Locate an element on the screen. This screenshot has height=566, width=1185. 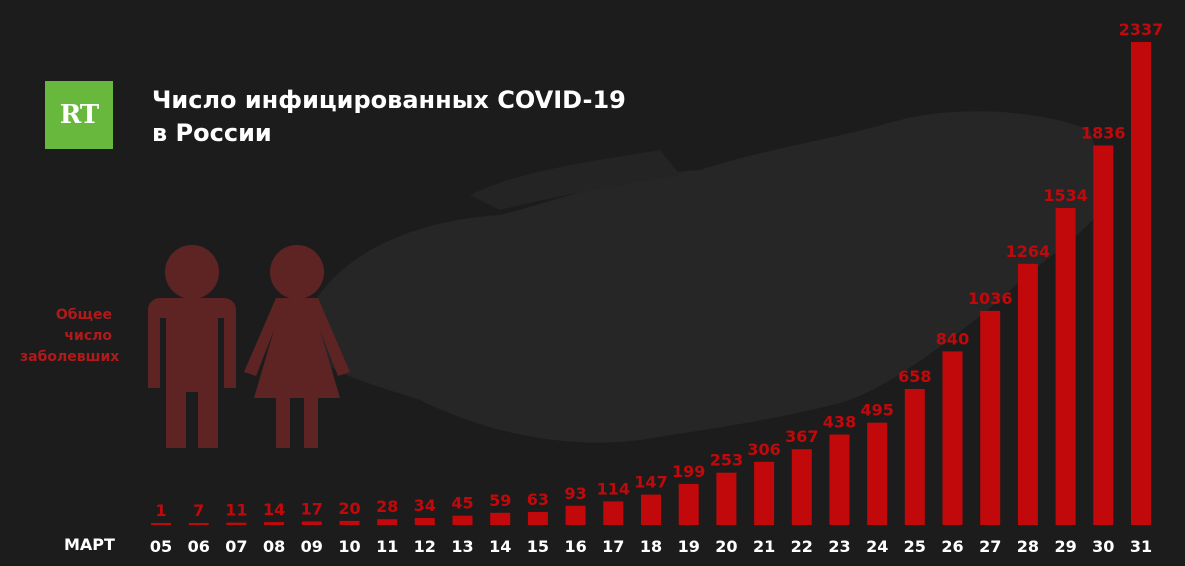
y-axis-label-line1: Общее is located at coordinates (83, 315).